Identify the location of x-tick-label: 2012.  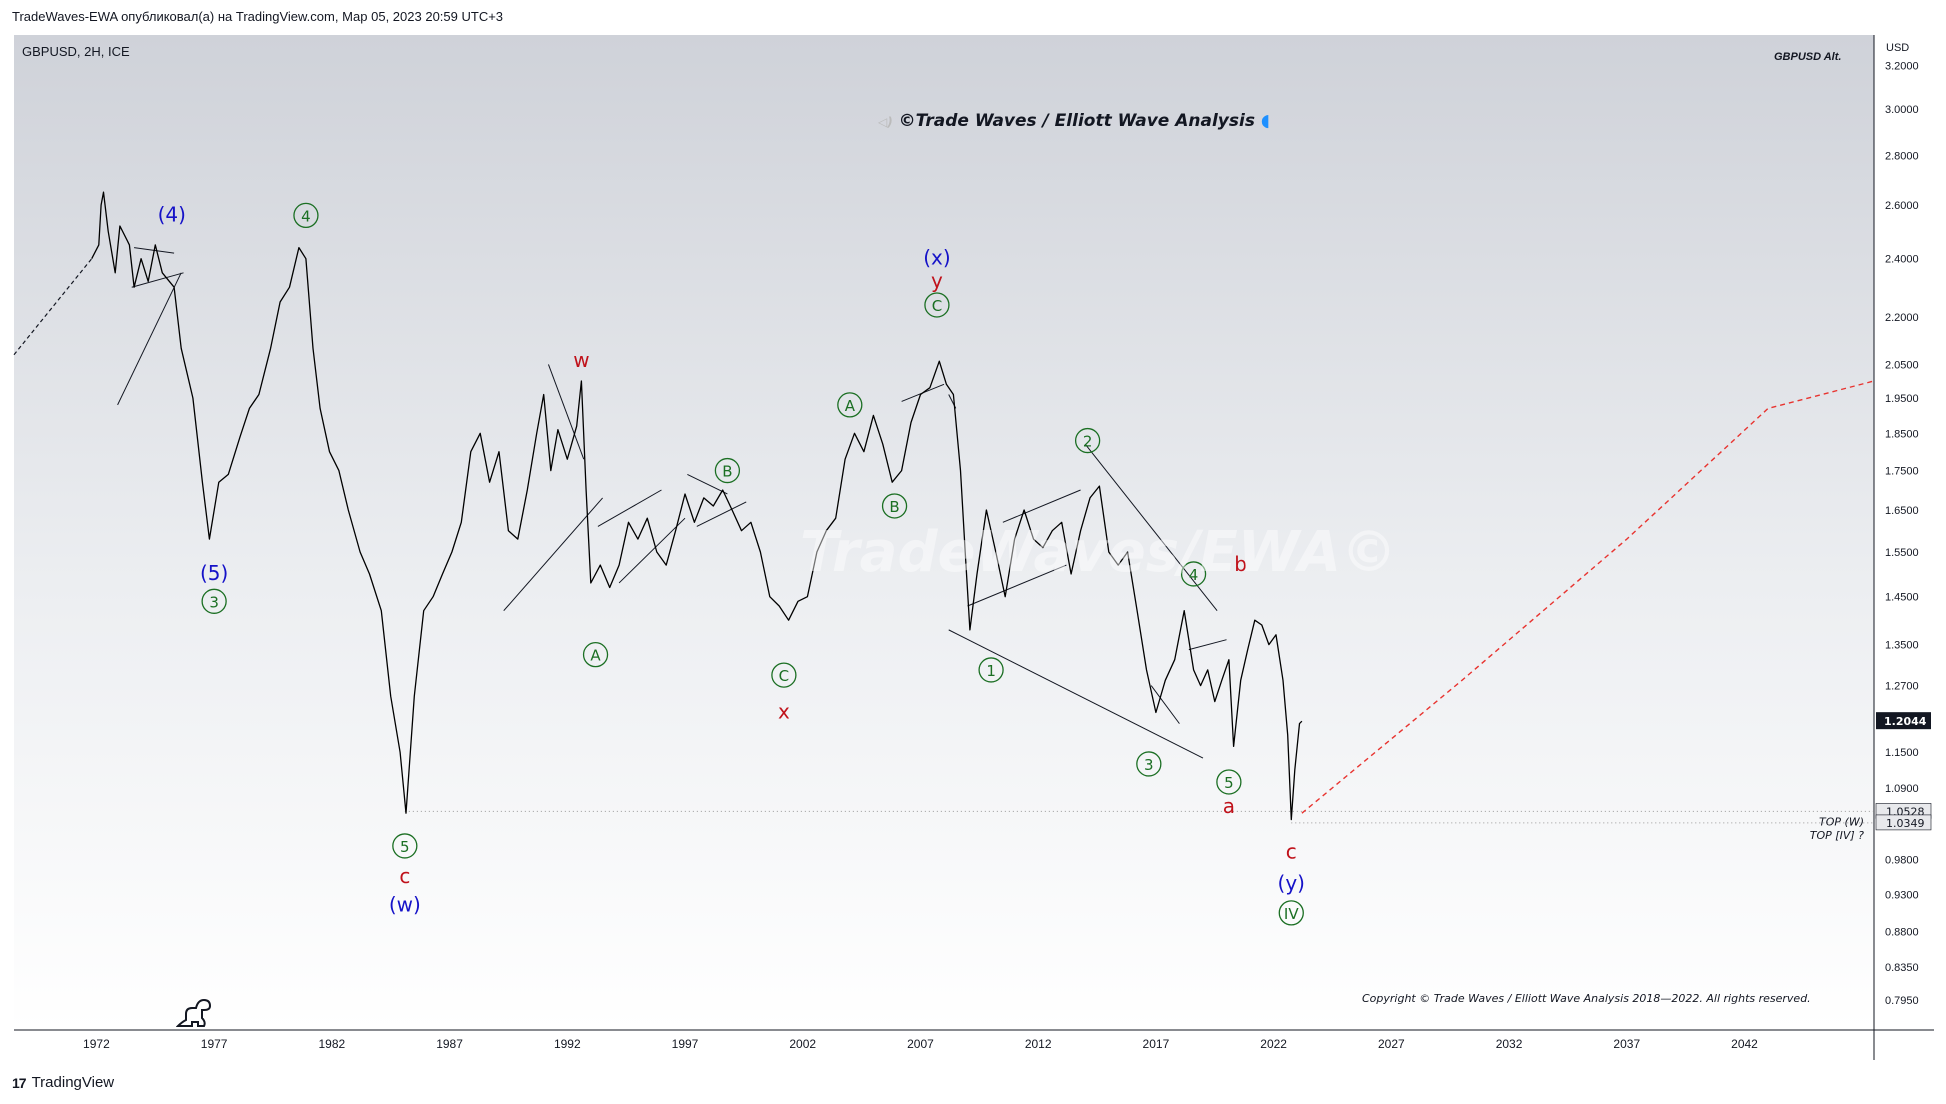
(1038, 1044).